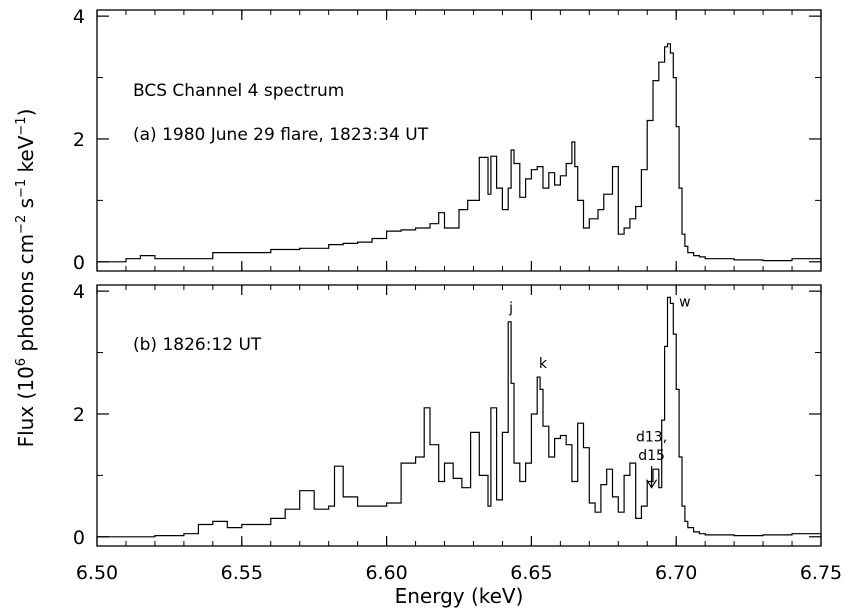 This screenshot has width=846, height=612. I want to click on line-label-d15: d15, so click(651, 456).